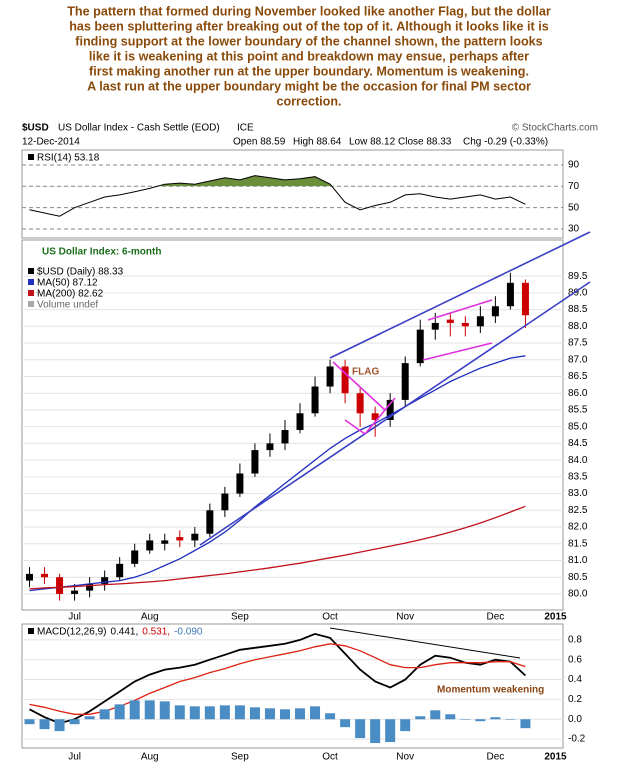  Describe the element at coordinates (156, 632) in the screenshot. I see `legend-entry: 0.531,` at that location.